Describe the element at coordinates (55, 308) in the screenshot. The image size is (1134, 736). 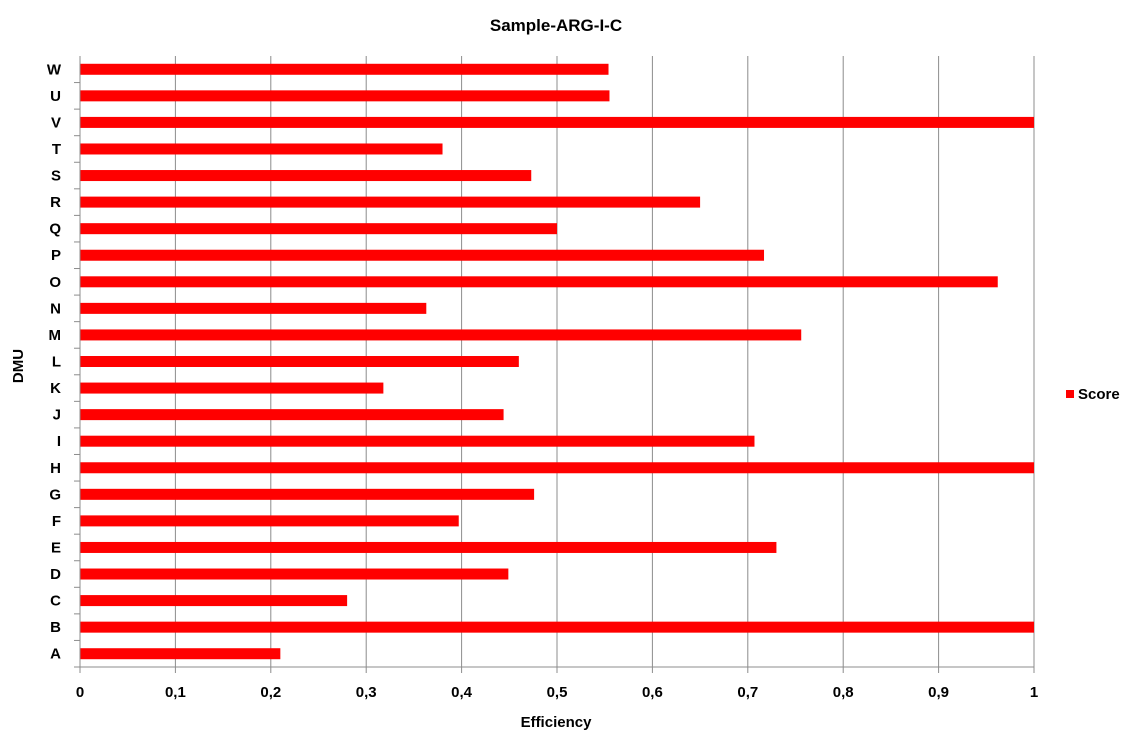
I see `category-label-n: N` at that location.